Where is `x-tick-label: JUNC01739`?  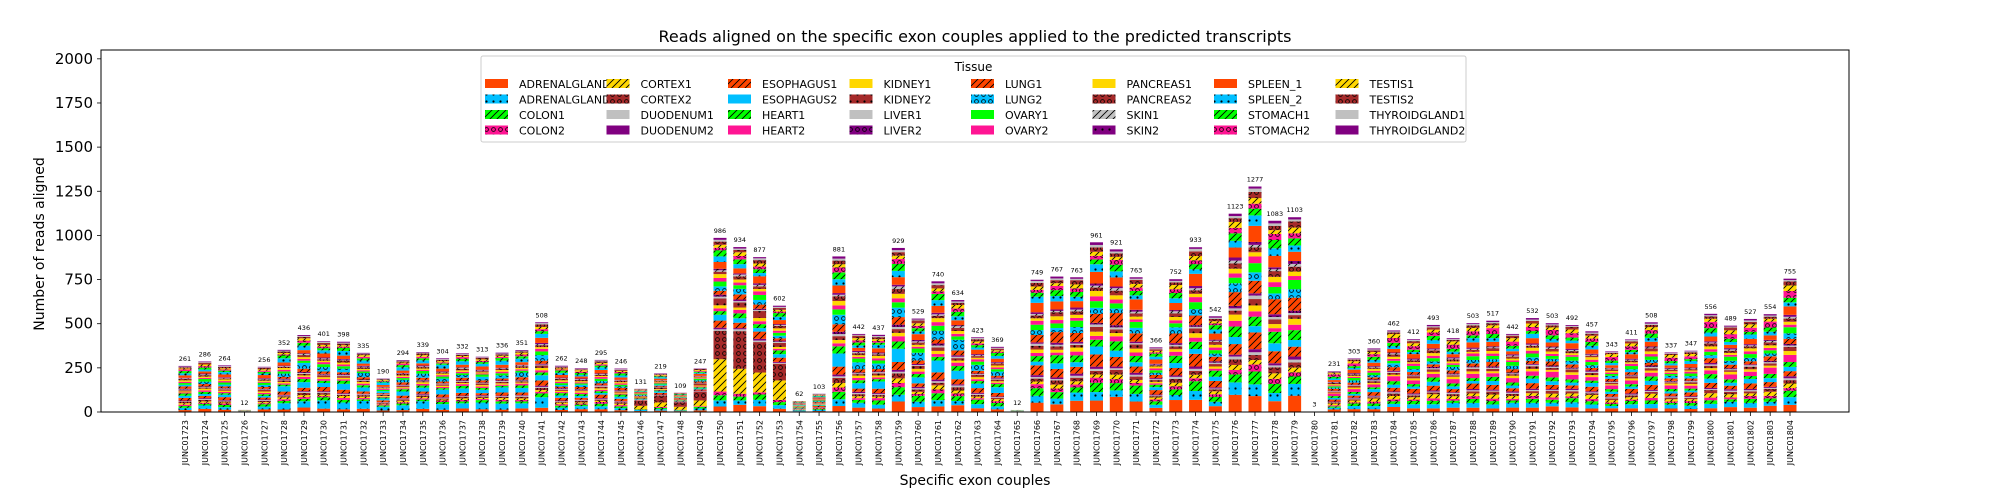
x-tick-label: JUNC01739 is located at coordinates (502, 443).